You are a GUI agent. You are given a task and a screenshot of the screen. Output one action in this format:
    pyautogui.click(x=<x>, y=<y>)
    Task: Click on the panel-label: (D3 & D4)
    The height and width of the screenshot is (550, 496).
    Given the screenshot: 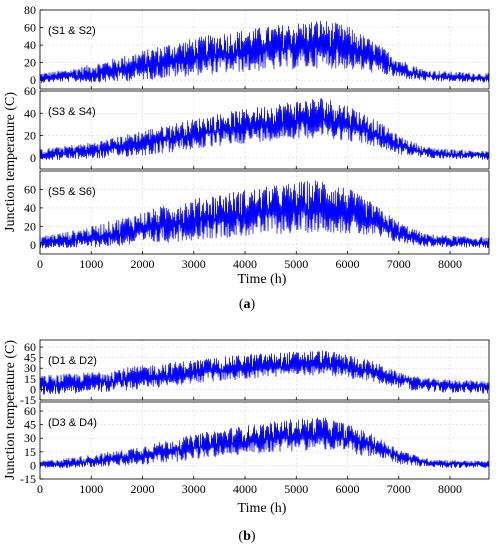 What is the action you would take?
    pyautogui.click(x=72, y=423)
    